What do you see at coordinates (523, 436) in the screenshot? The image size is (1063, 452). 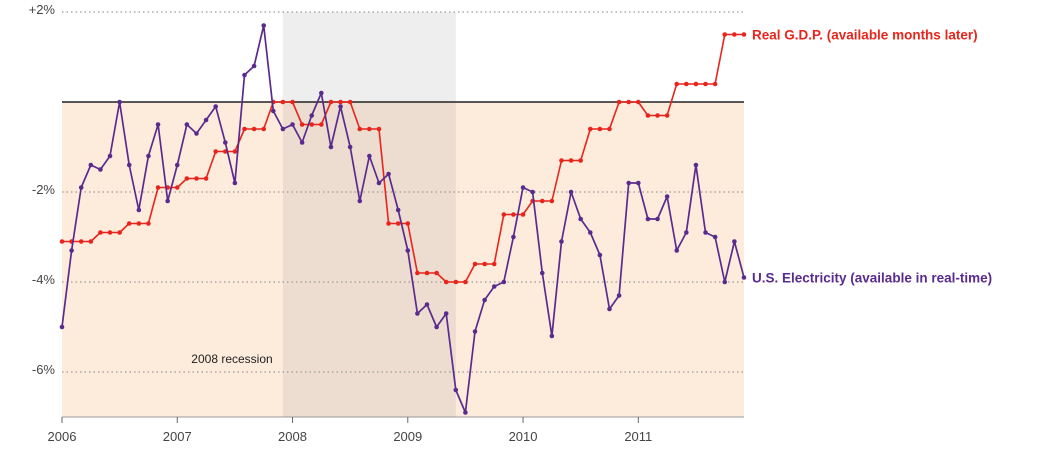 I see `x-tick-label: 2010` at bounding box center [523, 436].